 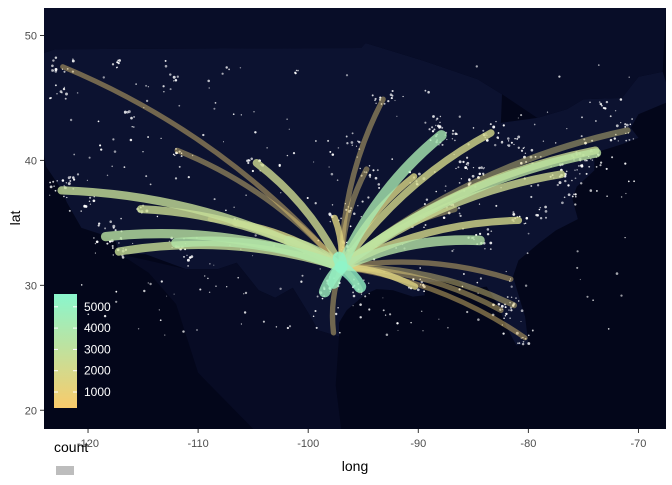 What do you see at coordinates (88, 444) in the screenshot?
I see `x-tick-label: -120` at bounding box center [88, 444].